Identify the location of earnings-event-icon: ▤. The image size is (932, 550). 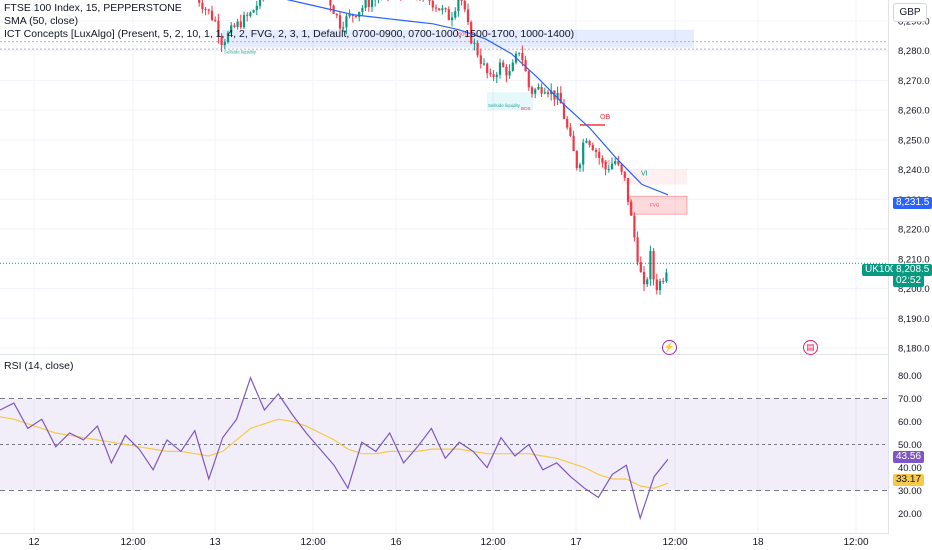
(810, 347).